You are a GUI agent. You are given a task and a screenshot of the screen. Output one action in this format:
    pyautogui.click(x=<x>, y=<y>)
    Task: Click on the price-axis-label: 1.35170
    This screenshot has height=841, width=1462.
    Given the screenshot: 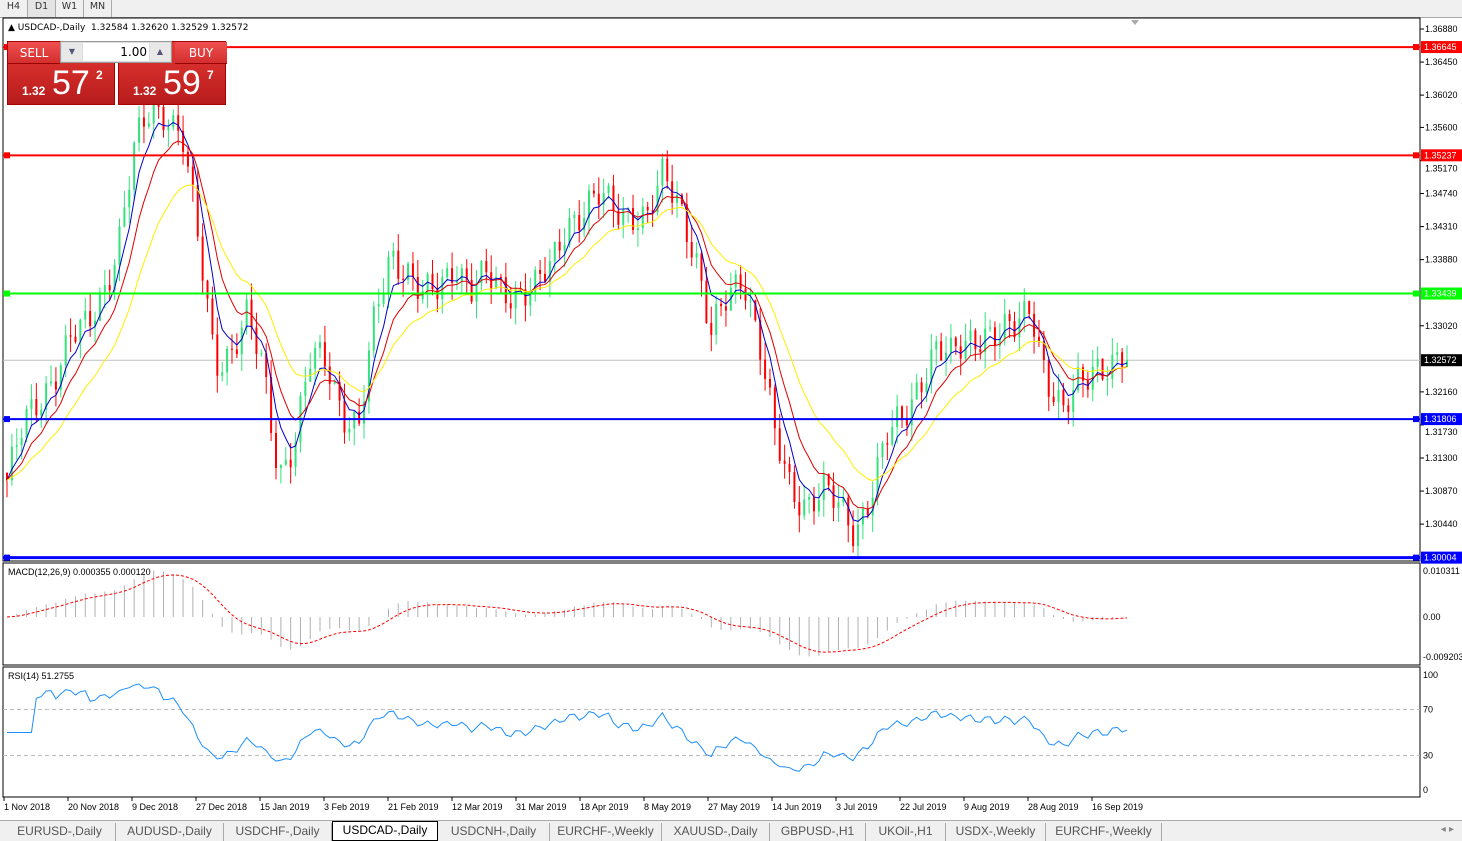 What is the action you would take?
    pyautogui.click(x=1441, y=168)
    